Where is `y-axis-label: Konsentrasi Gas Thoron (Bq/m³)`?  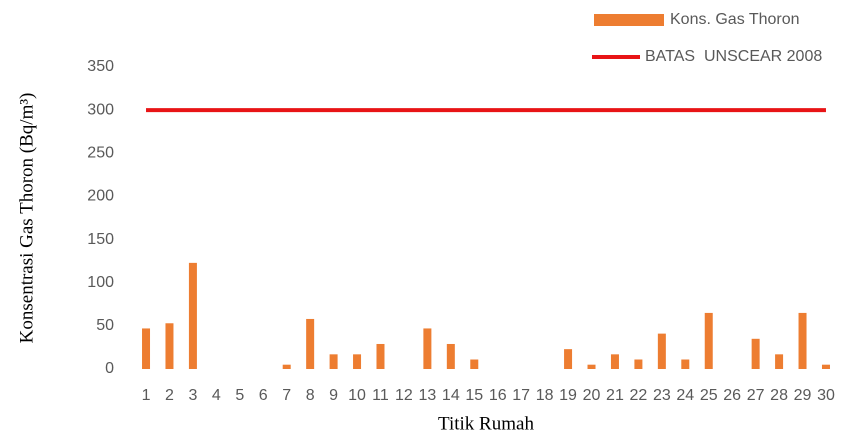 y-axis-label: Konsentrasi Gas Thoron (Bq/m³) is located at coordinates (26, 218).